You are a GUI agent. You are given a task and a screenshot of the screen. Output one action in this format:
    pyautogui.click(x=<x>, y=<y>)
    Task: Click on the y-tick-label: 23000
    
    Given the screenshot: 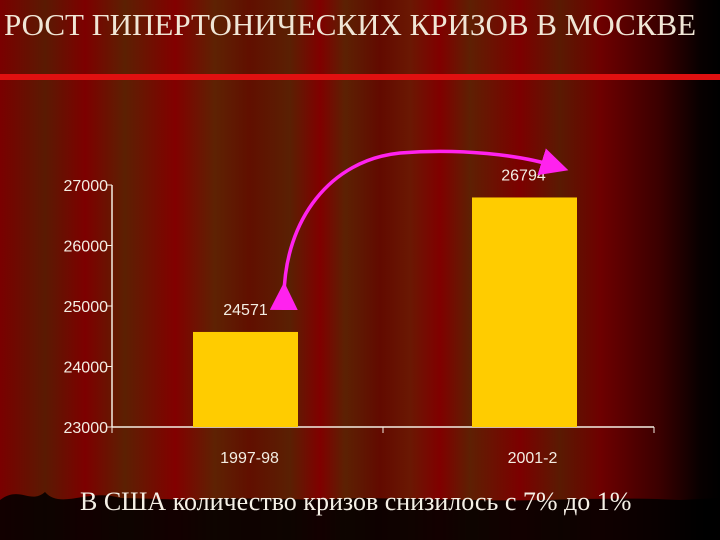 What is the action you would take?
    pyautogui.click(x=86, y=428)
    